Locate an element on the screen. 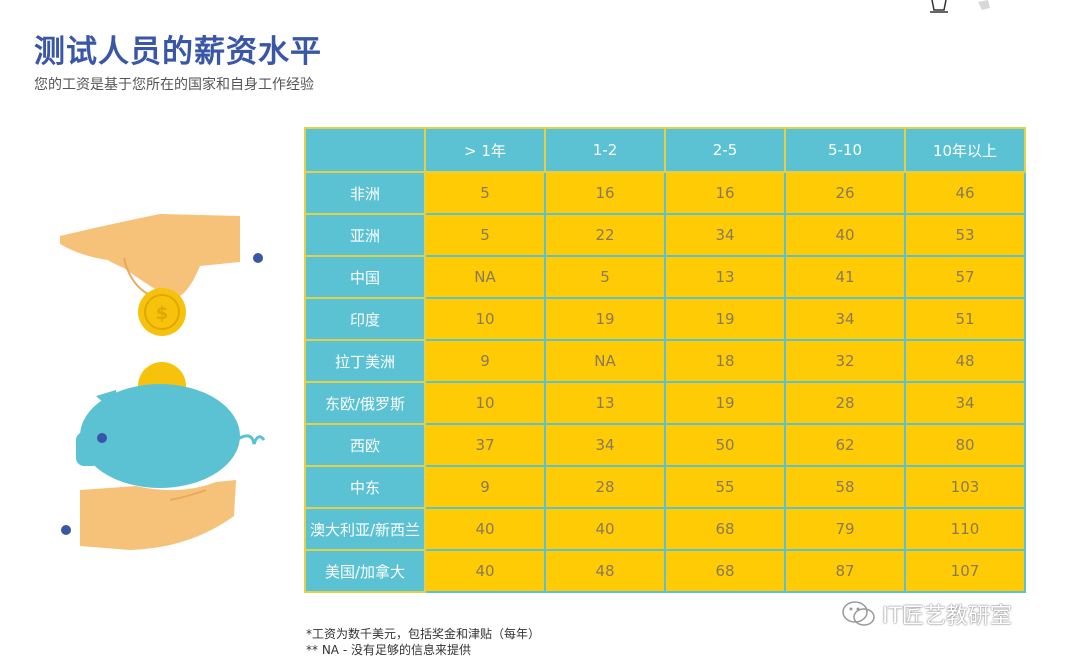  salary-cell: 51 is located at coordinates (965, 319).